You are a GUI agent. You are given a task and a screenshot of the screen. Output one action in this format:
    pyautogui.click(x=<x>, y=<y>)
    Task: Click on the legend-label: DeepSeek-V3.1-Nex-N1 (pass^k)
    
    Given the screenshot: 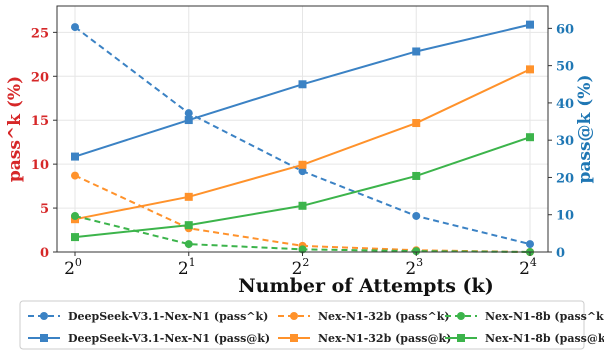 What is the action you would take?
    pyautogui.click(x=168, y=316)
    